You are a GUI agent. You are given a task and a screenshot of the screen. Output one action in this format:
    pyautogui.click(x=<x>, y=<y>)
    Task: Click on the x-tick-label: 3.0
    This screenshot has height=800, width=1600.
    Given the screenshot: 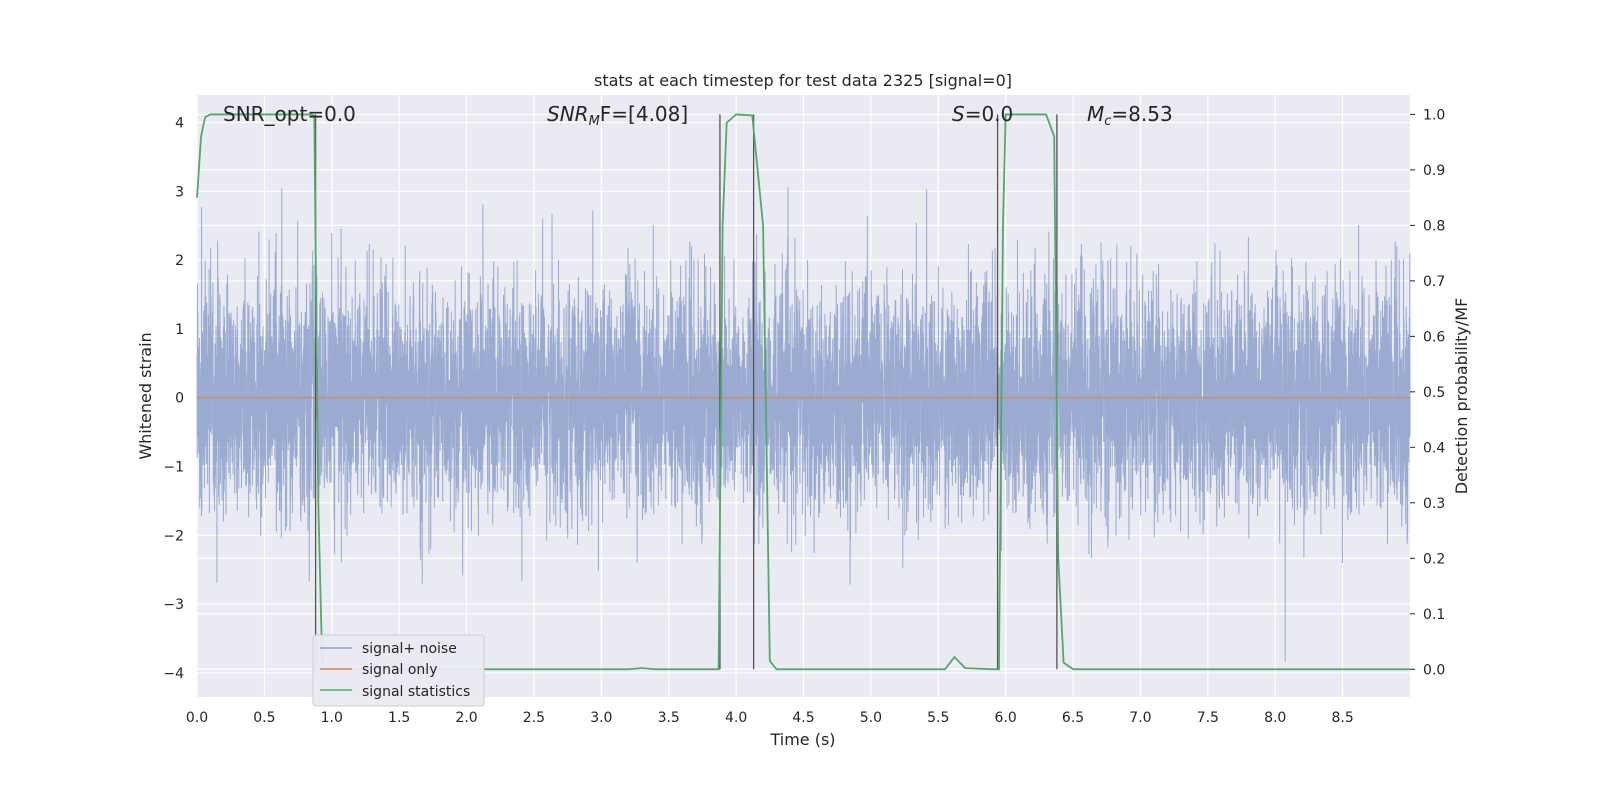 What is the action you would take?
    pyautogui.click(x=601, y=718)
    